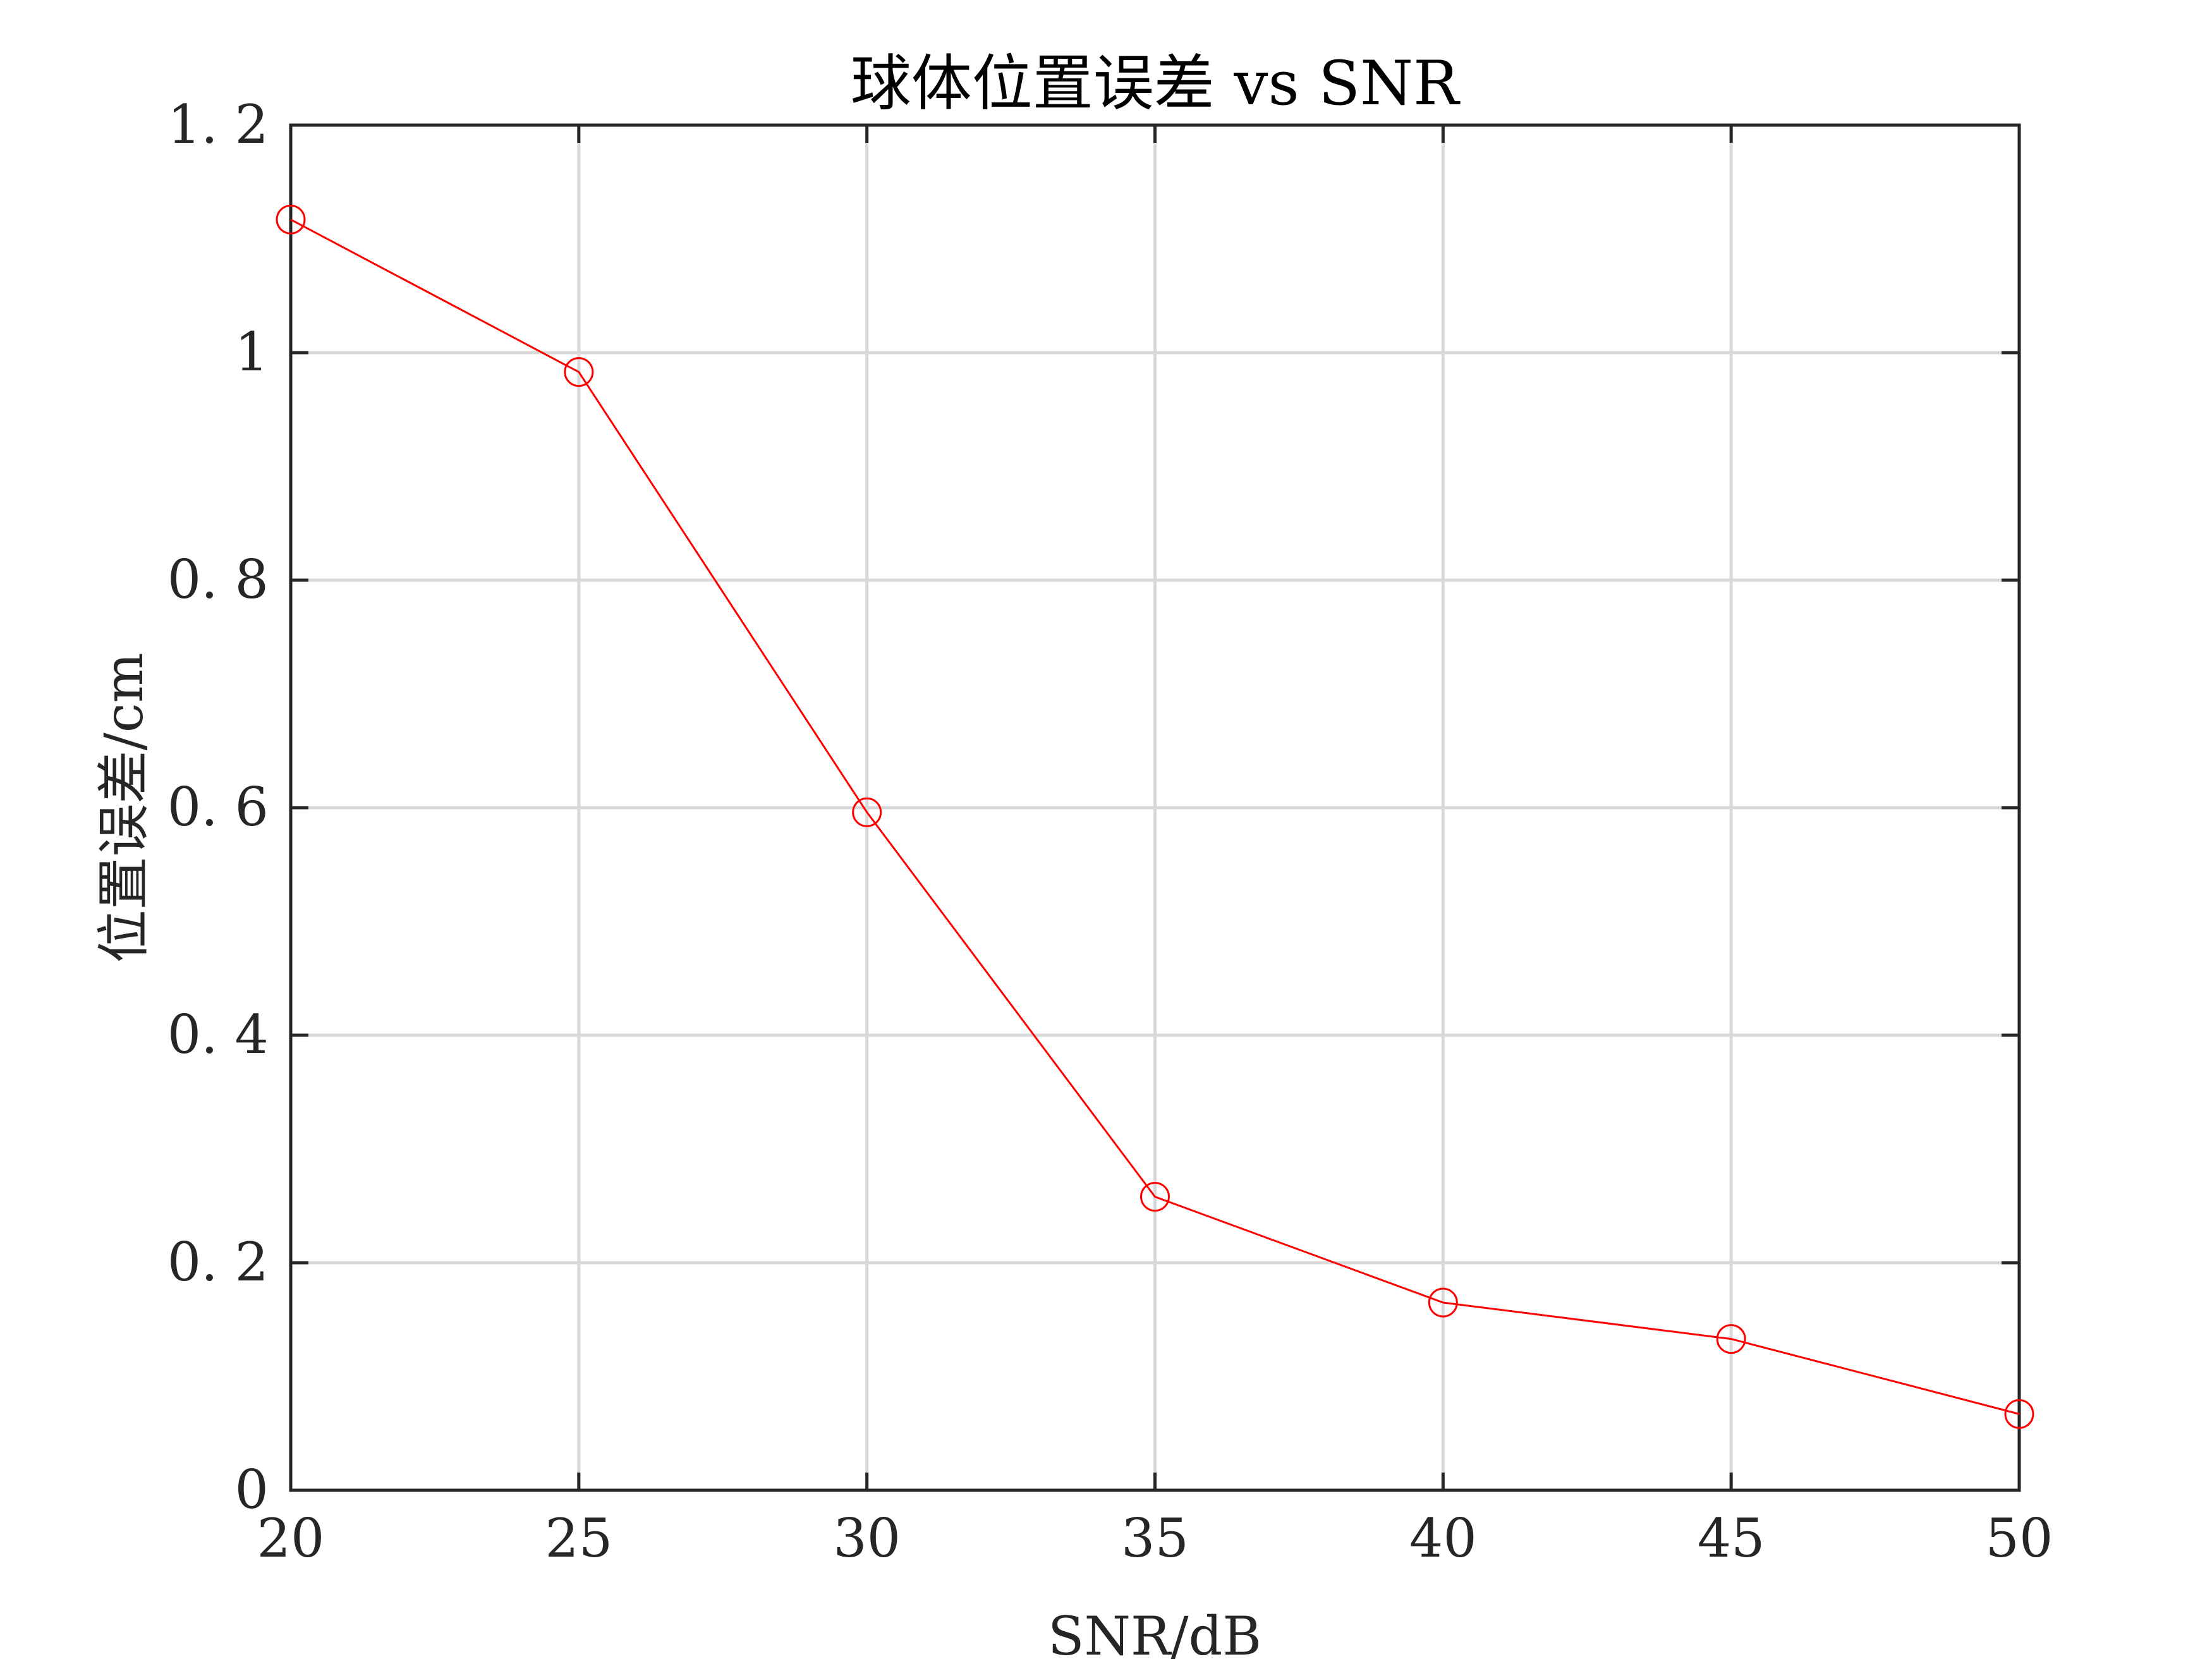 This screenshot has width=2212, height=1659. I want to click on x-tick-labels: 20 25 30 35 40 45 50, so click(1155, 1538).